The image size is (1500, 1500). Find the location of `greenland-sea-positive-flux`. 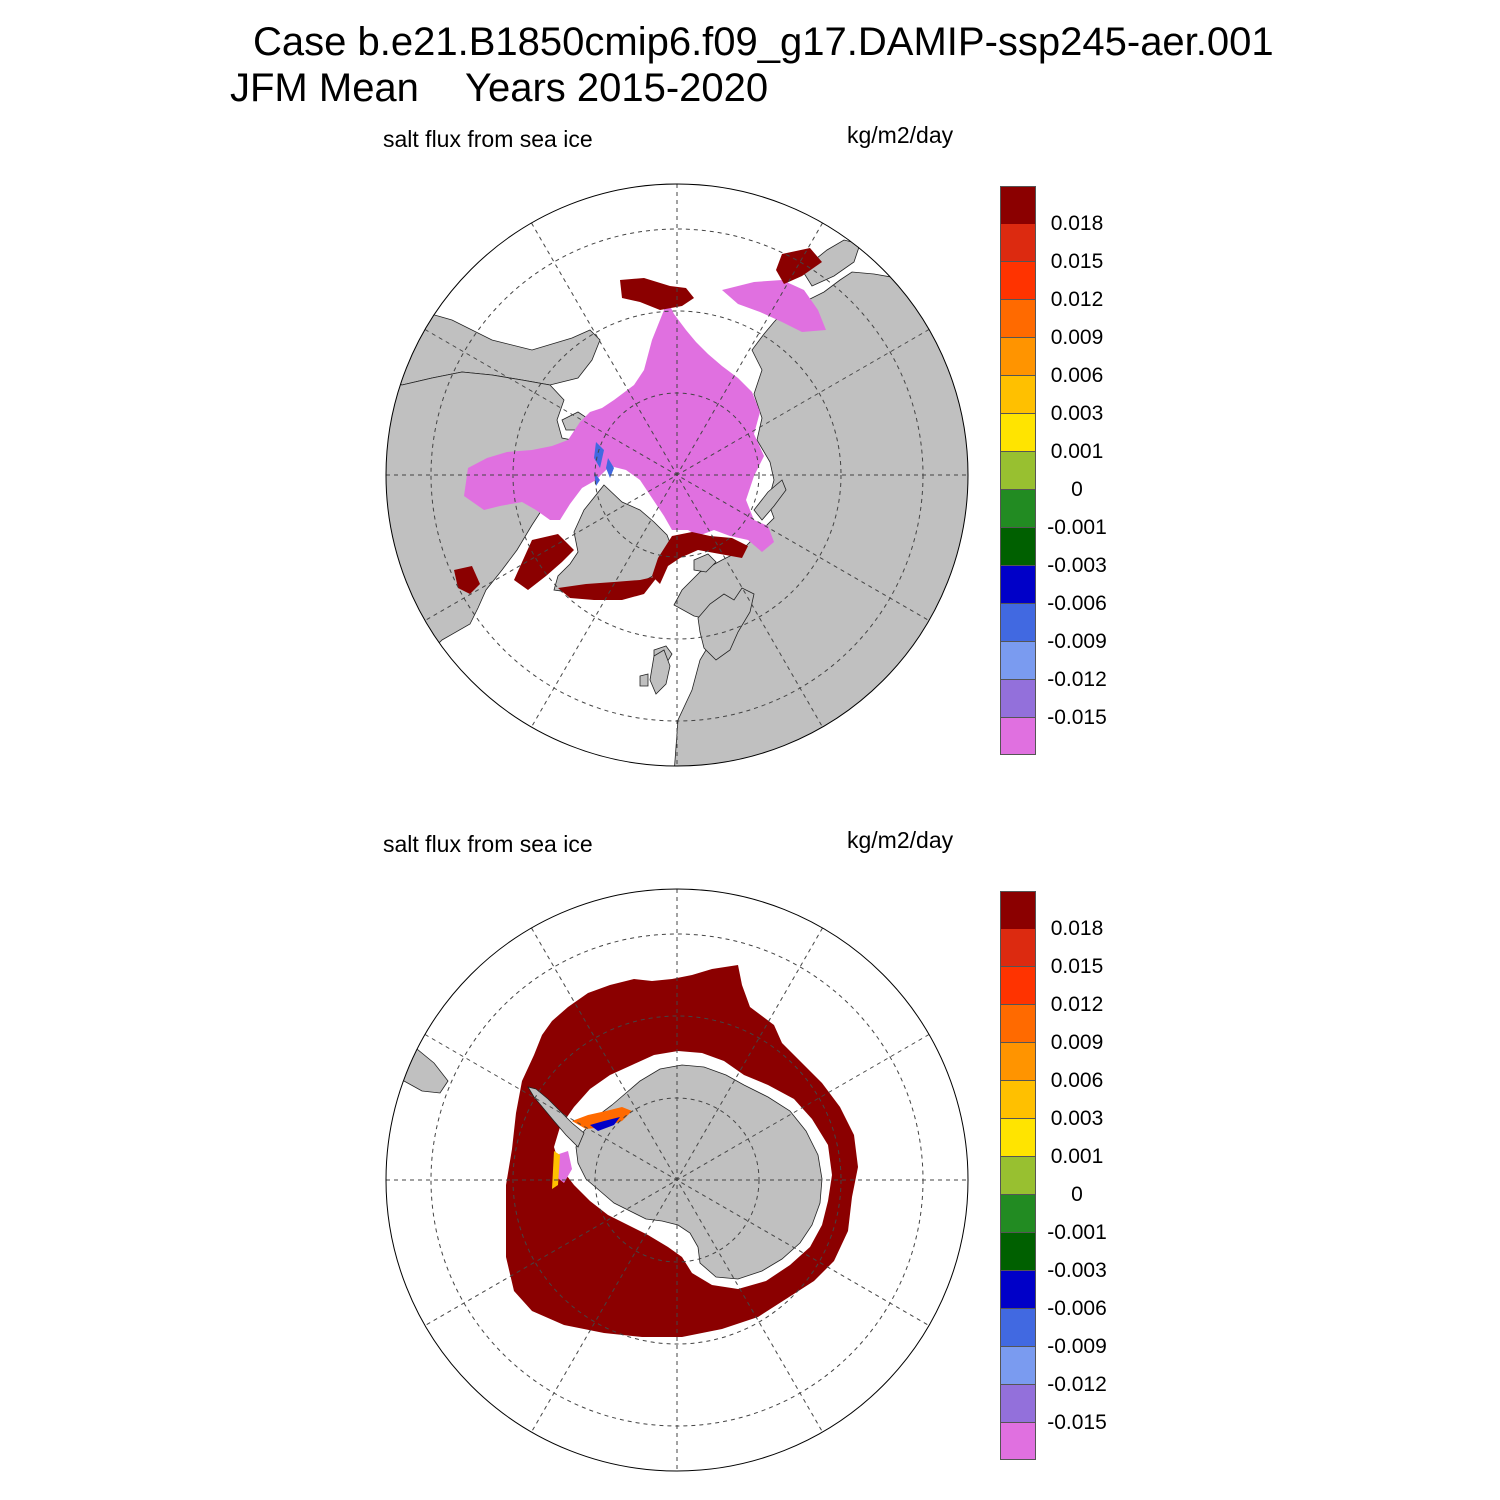

greenland-sea-positive-flux is located at coordinates (608, 588).